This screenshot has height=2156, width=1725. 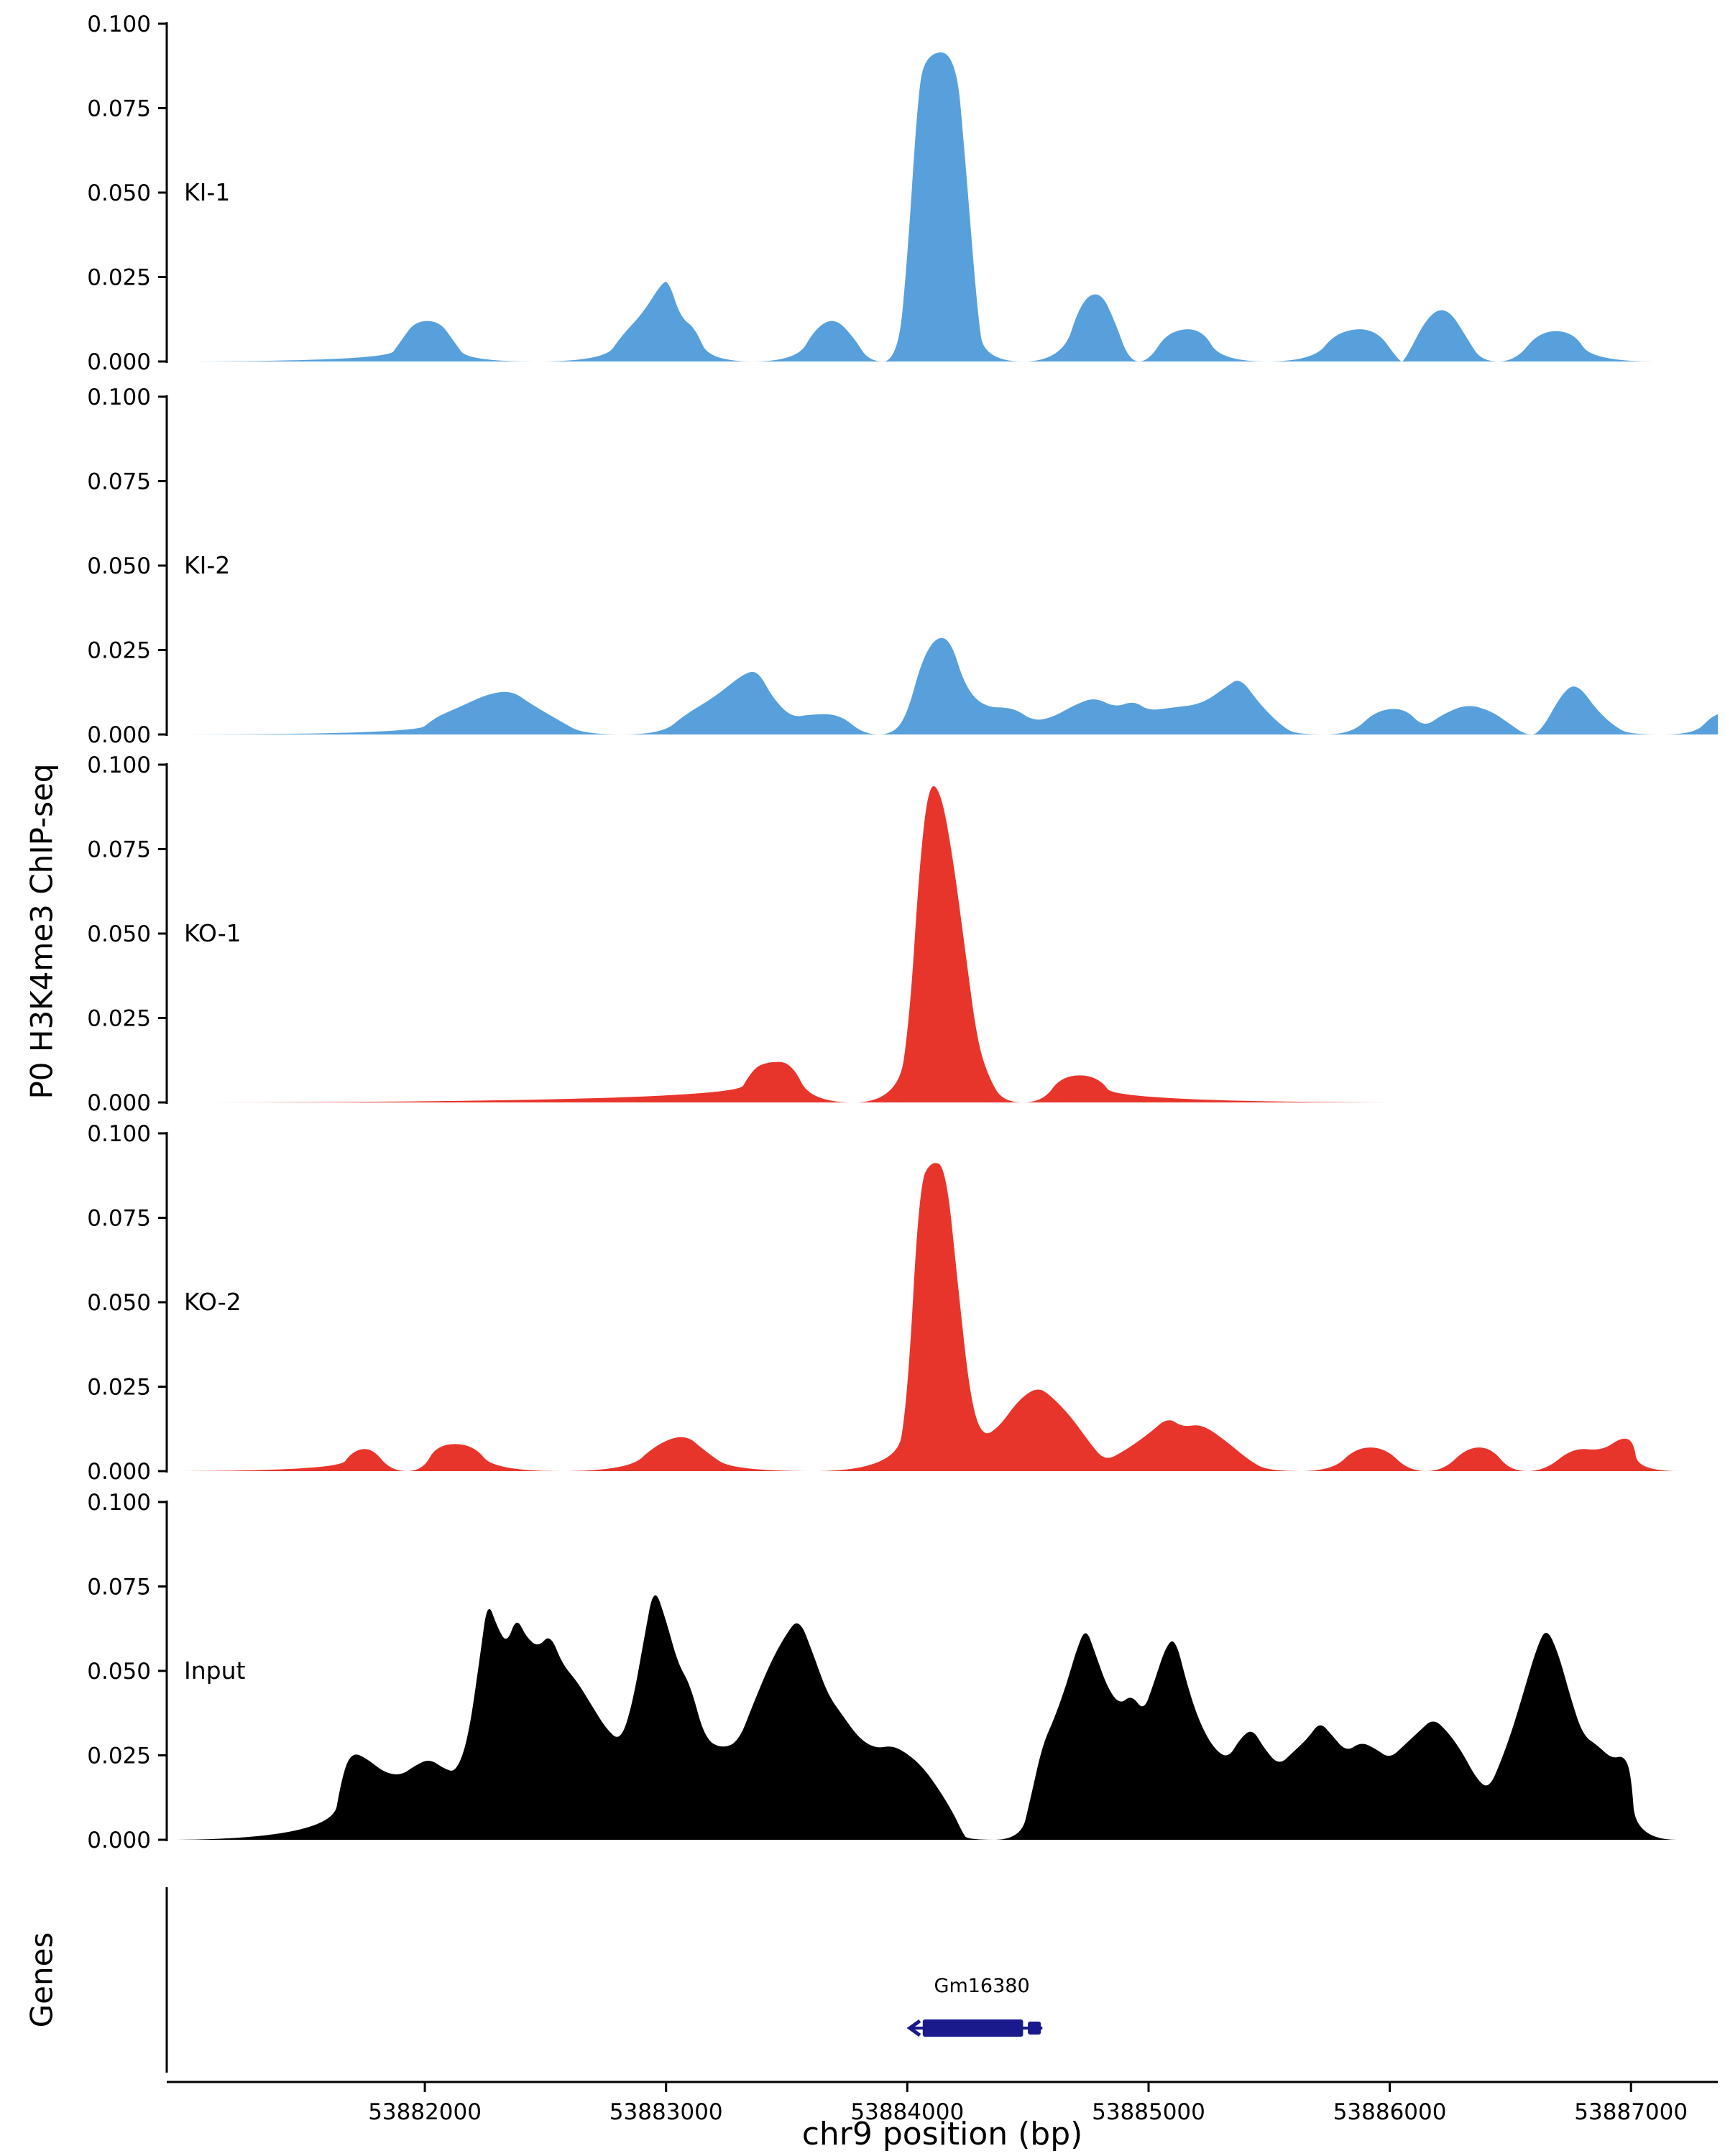 I want to click on coverage-area-input, so click(x=942, y=1718).